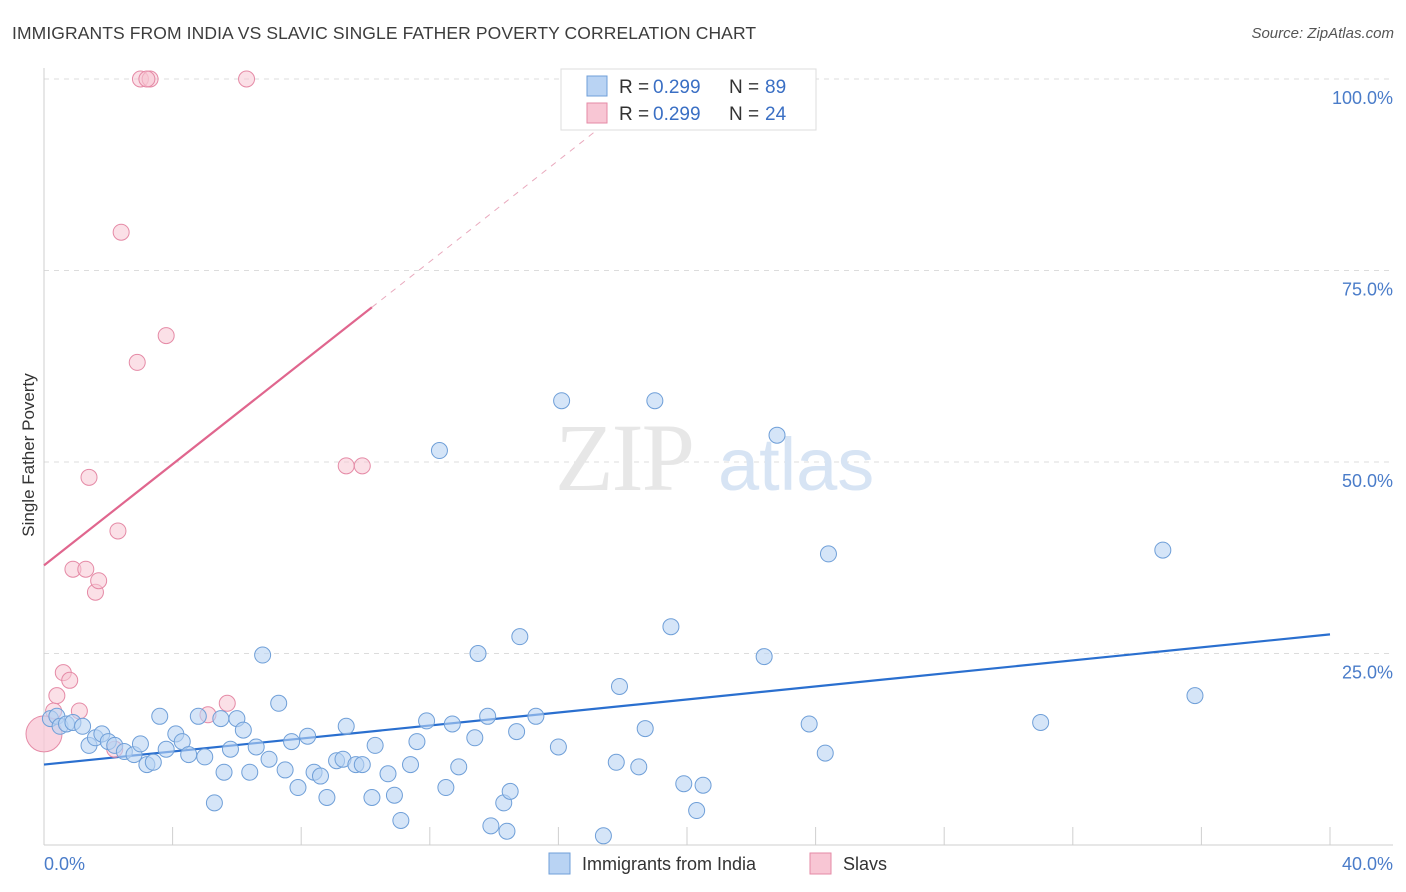 Image resolution: width=1406 pixels, height=892 pixels. What do you see at coordinates (776, 114) in the screenshot?
I see `legend-n-value-pink: 24` at bounding box center [776, 114].